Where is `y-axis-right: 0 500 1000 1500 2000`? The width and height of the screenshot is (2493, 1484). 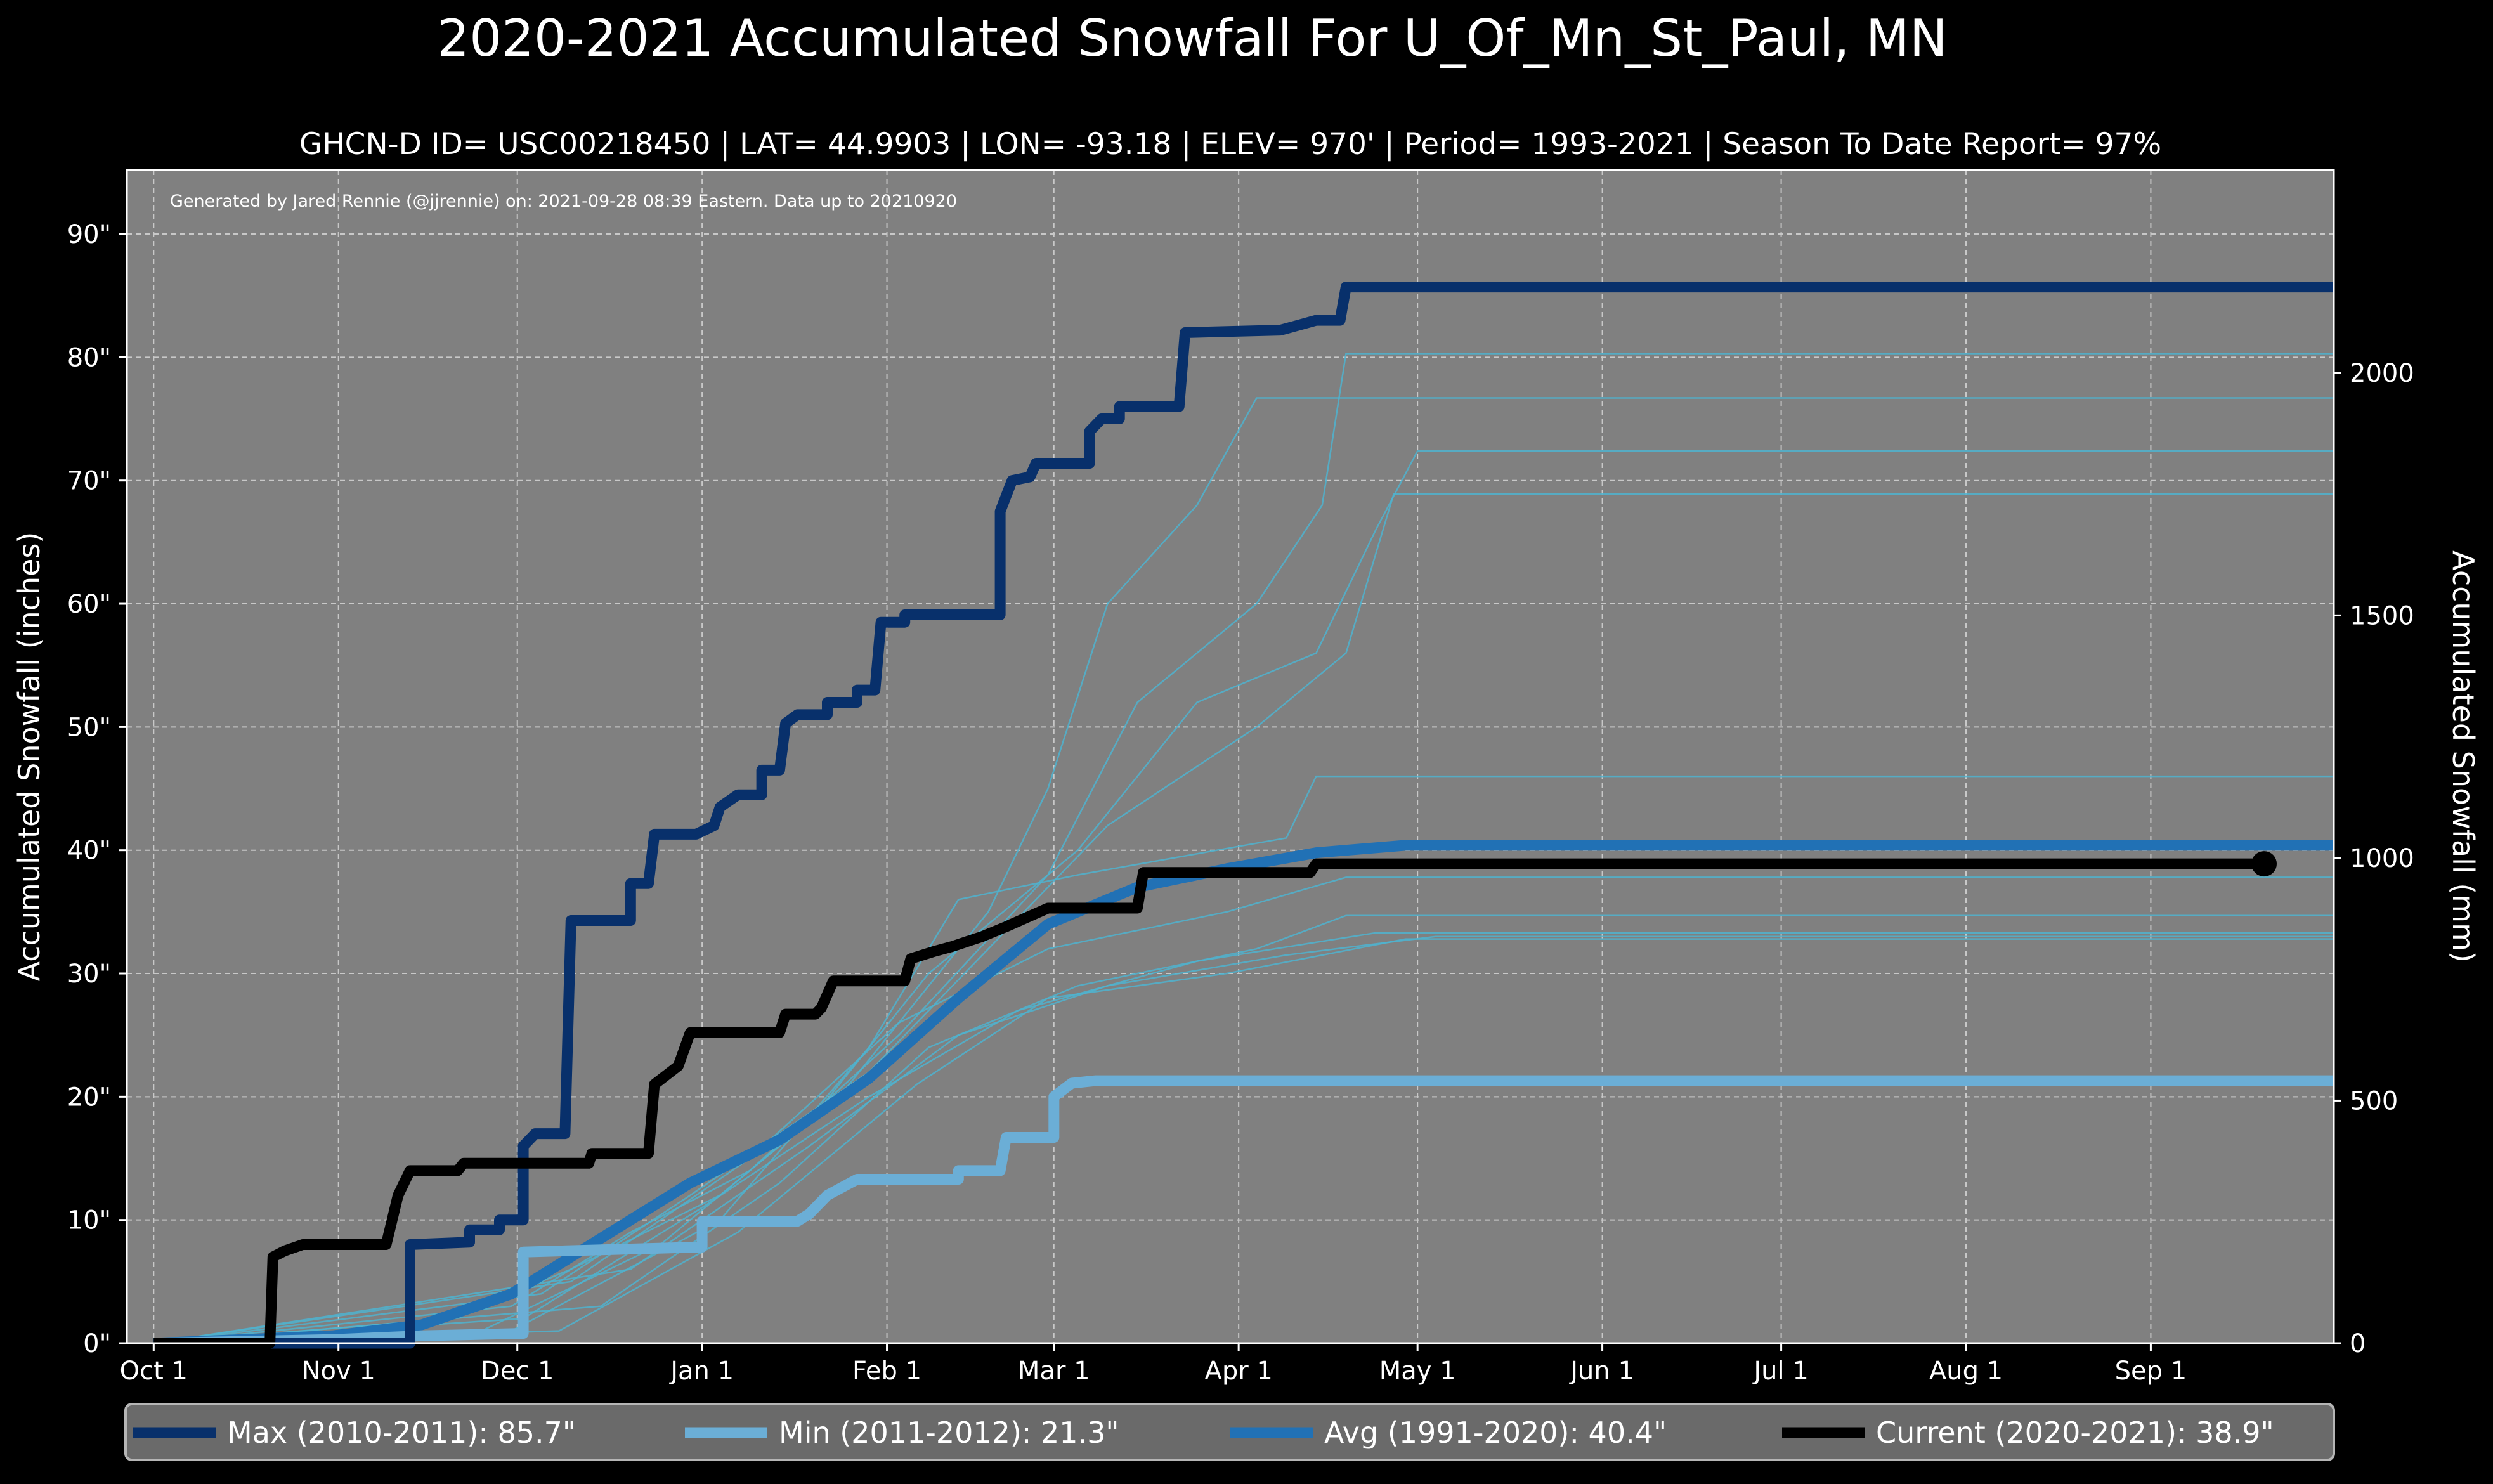
y-axis-right: 0 500 1000 1500 2000 is located at coordinates (2374, 858).